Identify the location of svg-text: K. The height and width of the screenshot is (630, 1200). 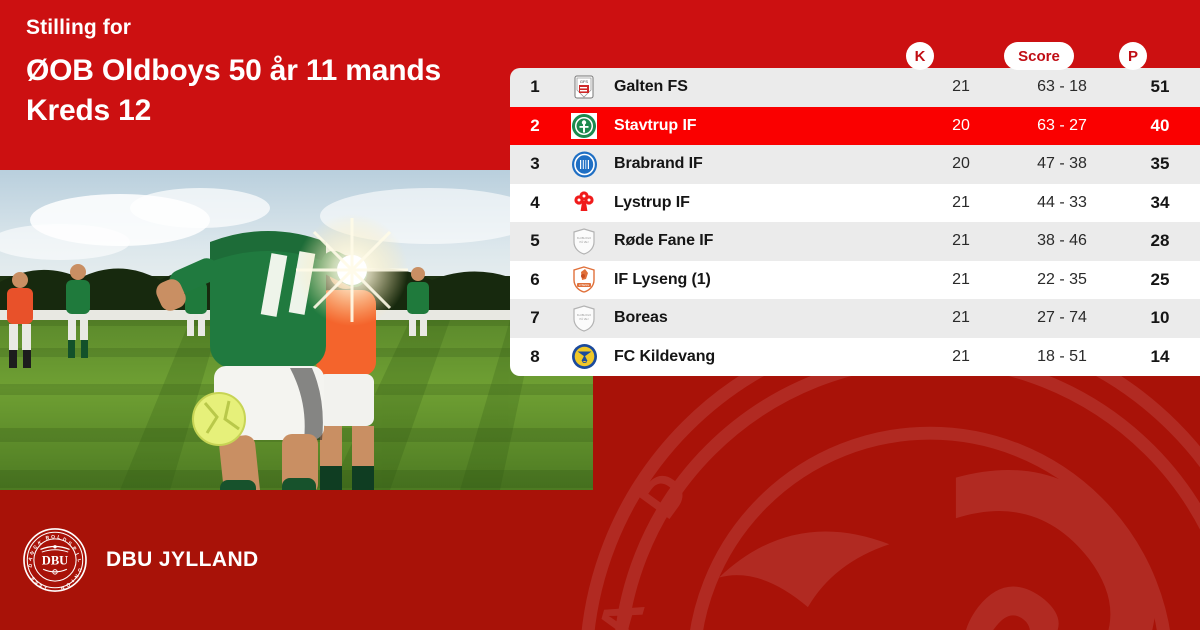
(40, 543).